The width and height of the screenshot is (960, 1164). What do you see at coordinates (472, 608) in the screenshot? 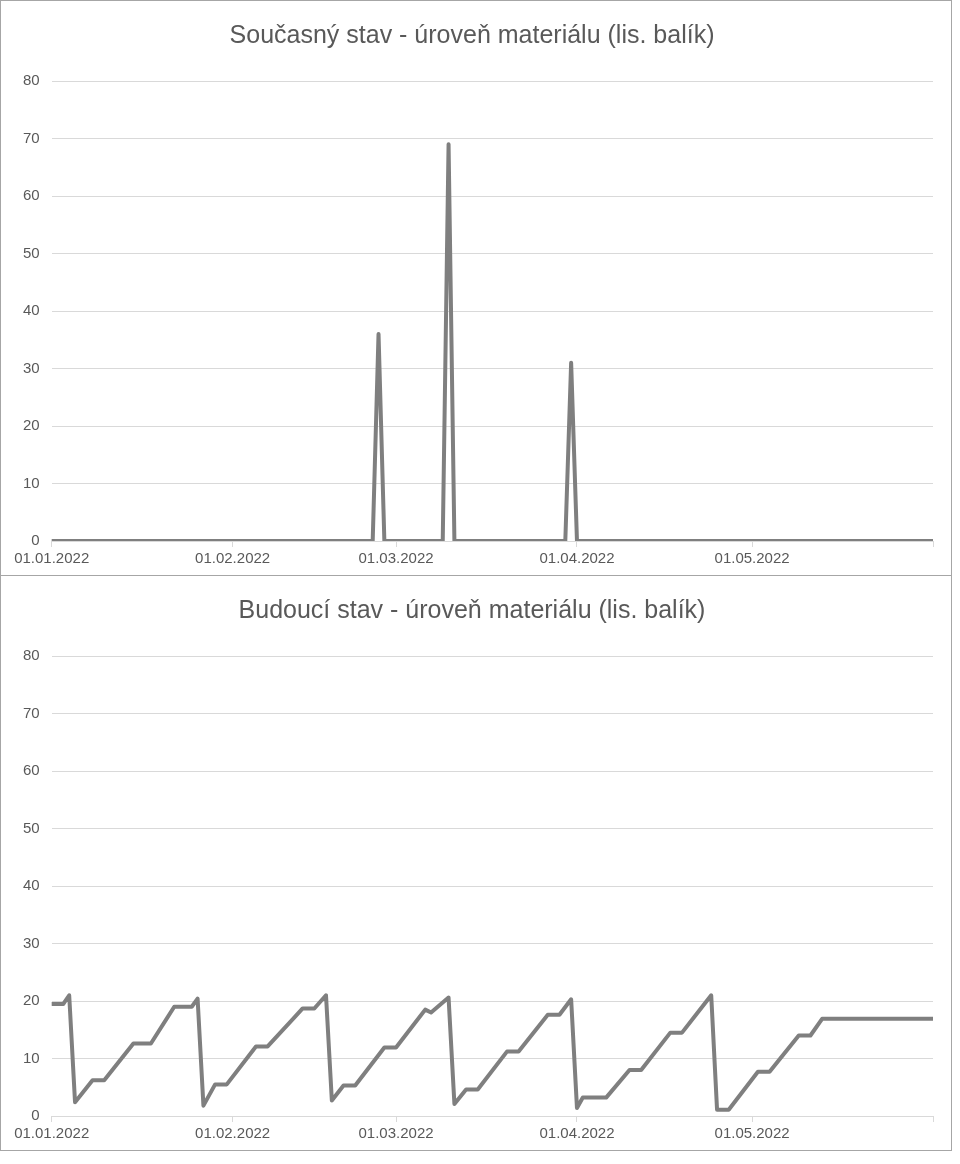
I see `chart-title: Budoucí stav - úroveň materiálu (lis. balík)` at bounding box center [472, 608].